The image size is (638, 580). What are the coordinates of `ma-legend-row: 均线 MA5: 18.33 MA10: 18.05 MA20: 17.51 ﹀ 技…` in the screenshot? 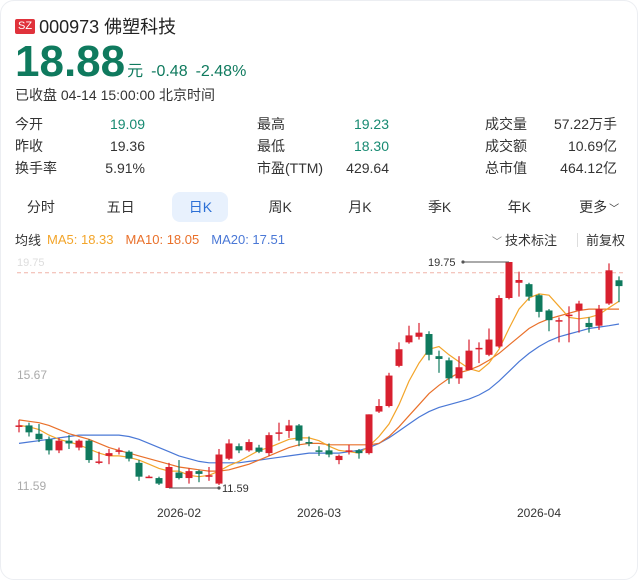 It's located at (320, 239).